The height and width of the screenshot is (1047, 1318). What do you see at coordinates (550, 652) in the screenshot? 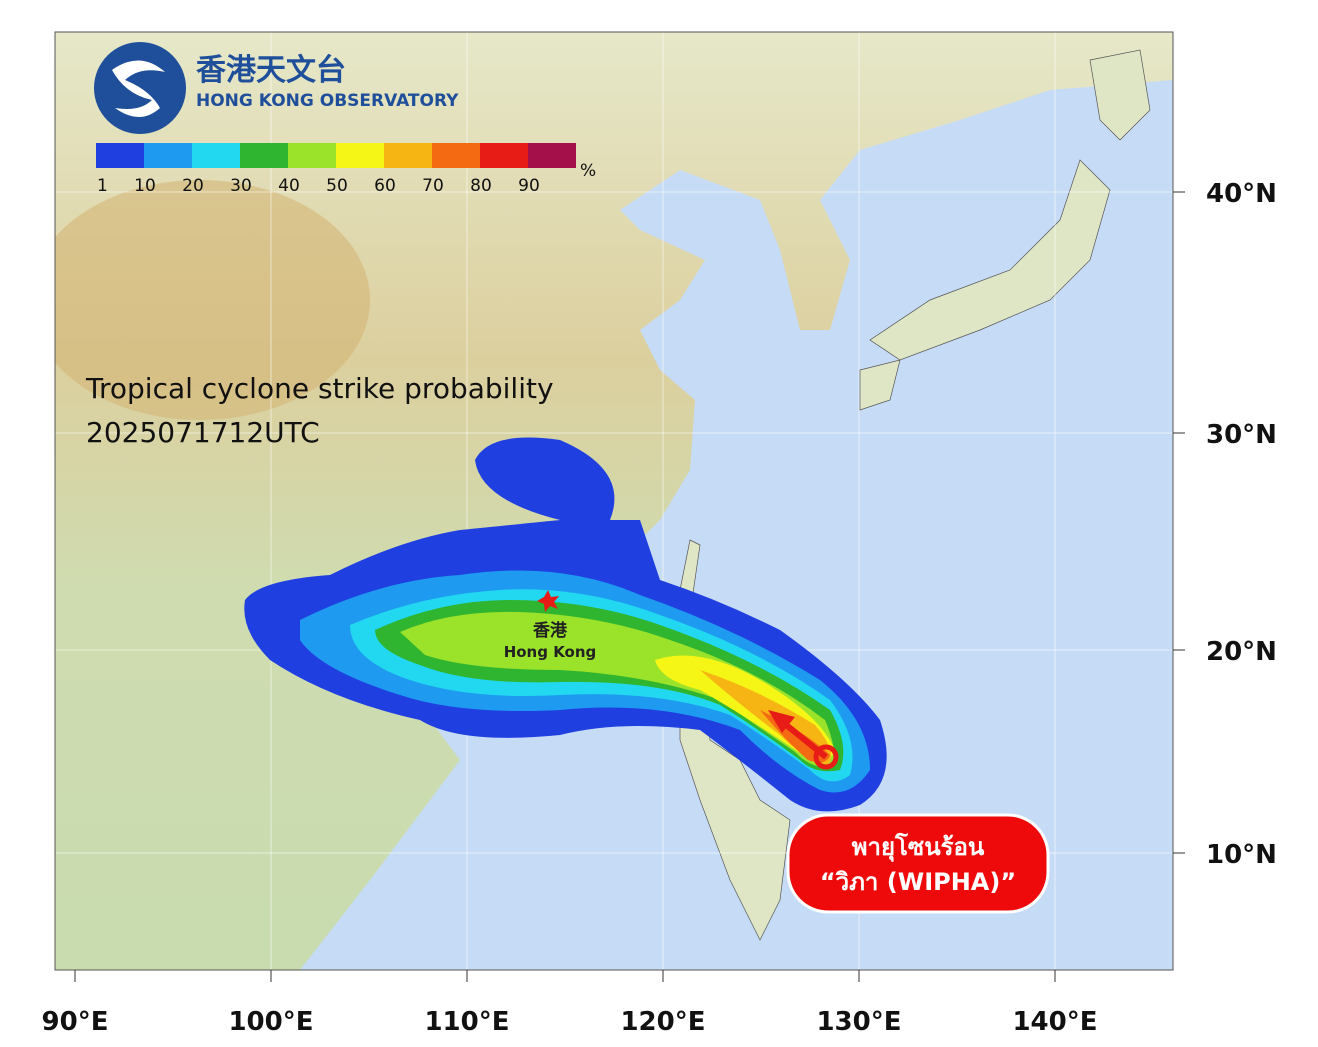
I see `place-english: Hong Kong` at bounding box center [550, 652].